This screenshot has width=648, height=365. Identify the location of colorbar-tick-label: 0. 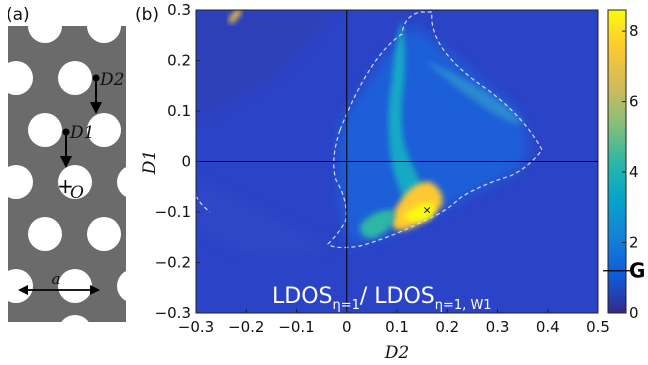
(634, 313).